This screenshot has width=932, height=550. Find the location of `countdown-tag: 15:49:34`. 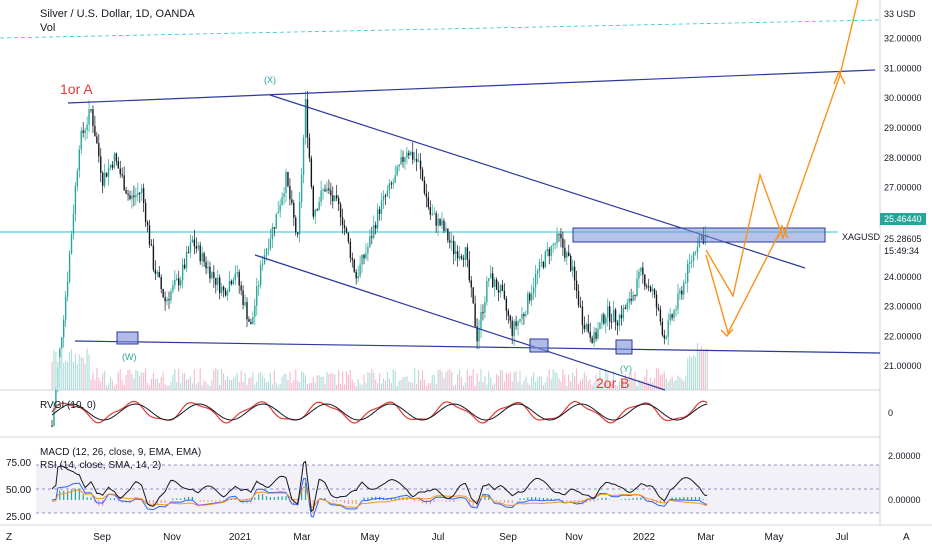

countdown-tag: 15:49:34 is located at coordinates (901, 251).